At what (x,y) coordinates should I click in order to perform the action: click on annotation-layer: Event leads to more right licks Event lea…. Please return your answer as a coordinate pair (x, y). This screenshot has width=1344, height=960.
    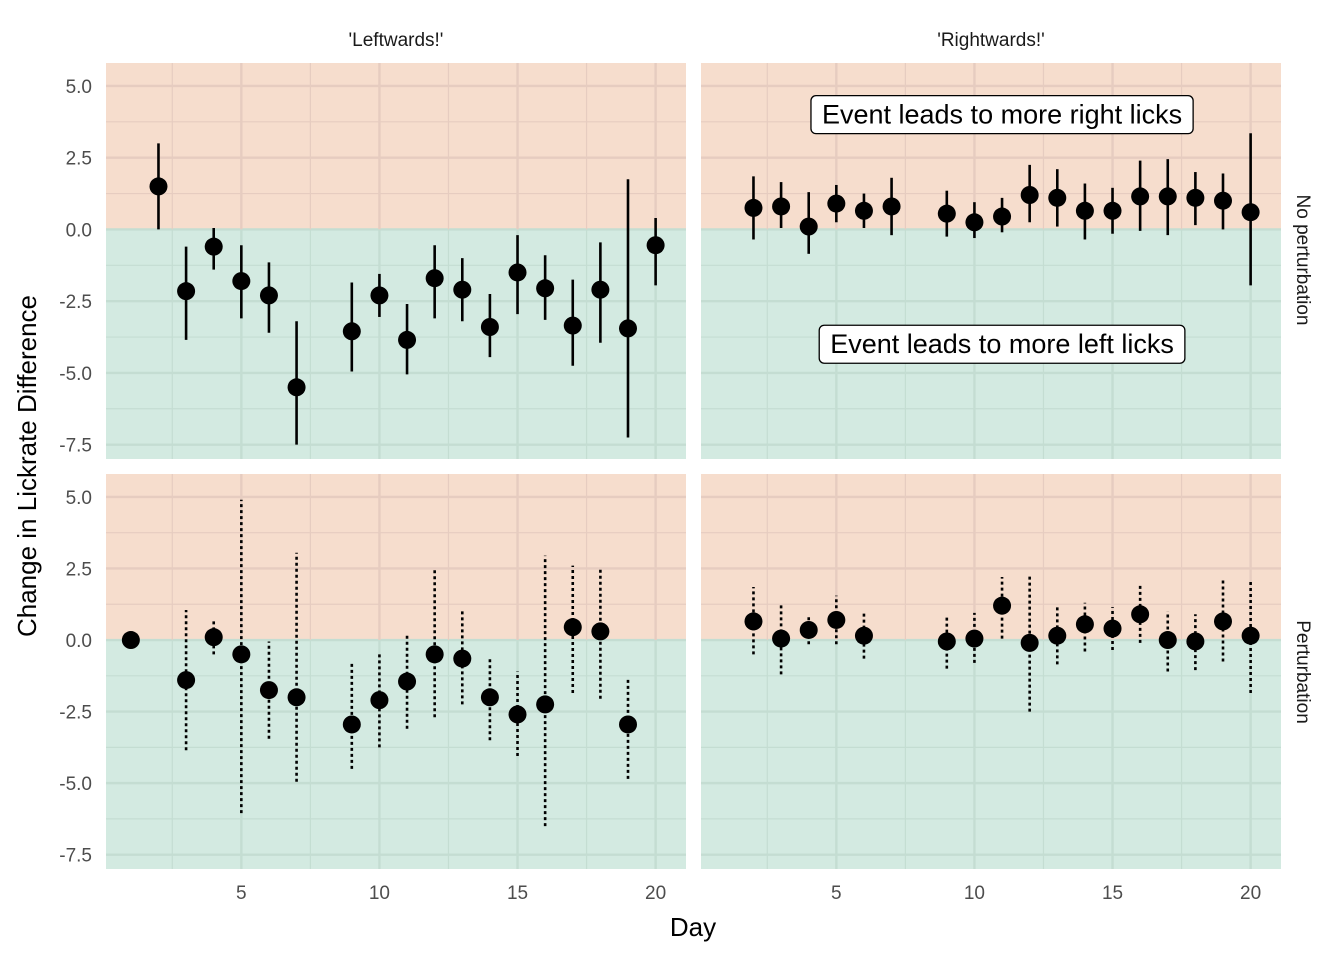
    Looking at the image, I should click on (1002, 229).